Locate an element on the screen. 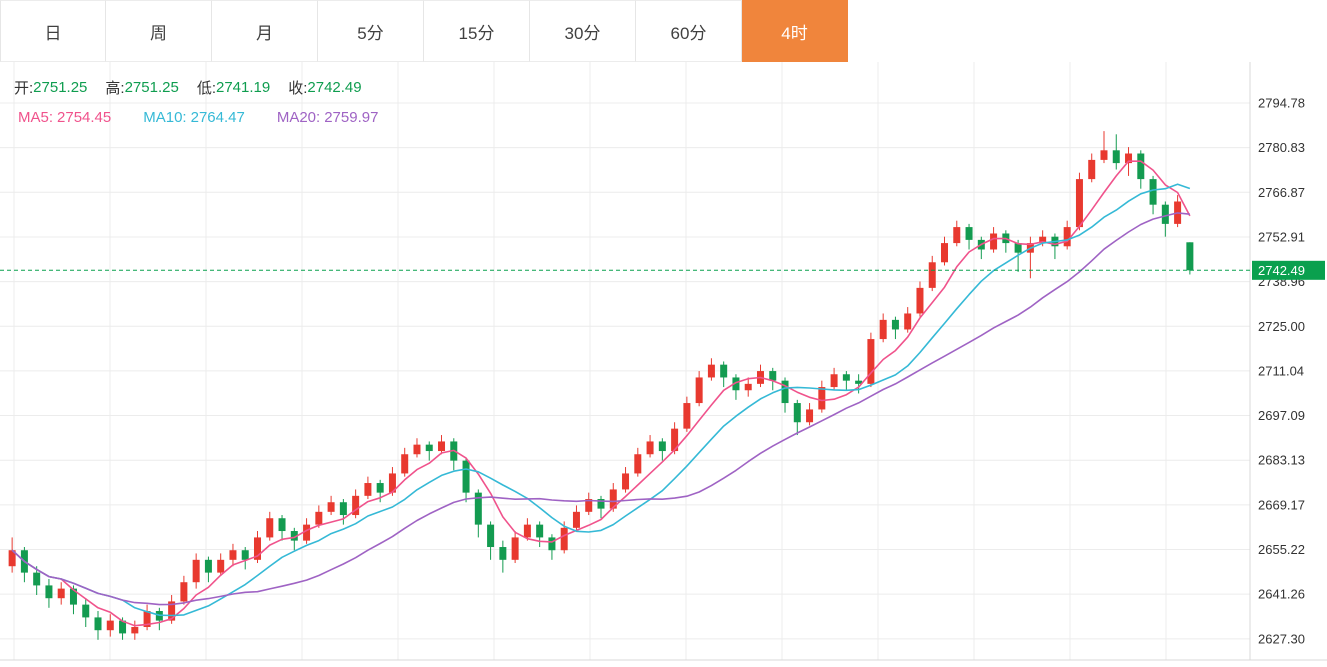 The image size is (1327, 667). ma10-value: 2764.47 is located at coordinates (217, 117).